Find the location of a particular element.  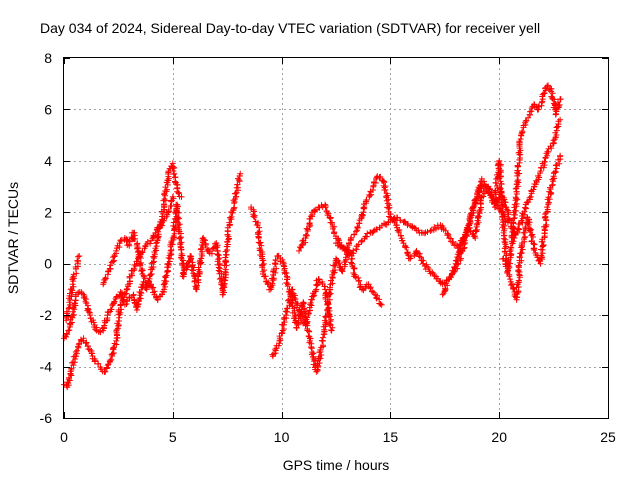

x-tick-label: 0 is located at coordinates (64, 437).